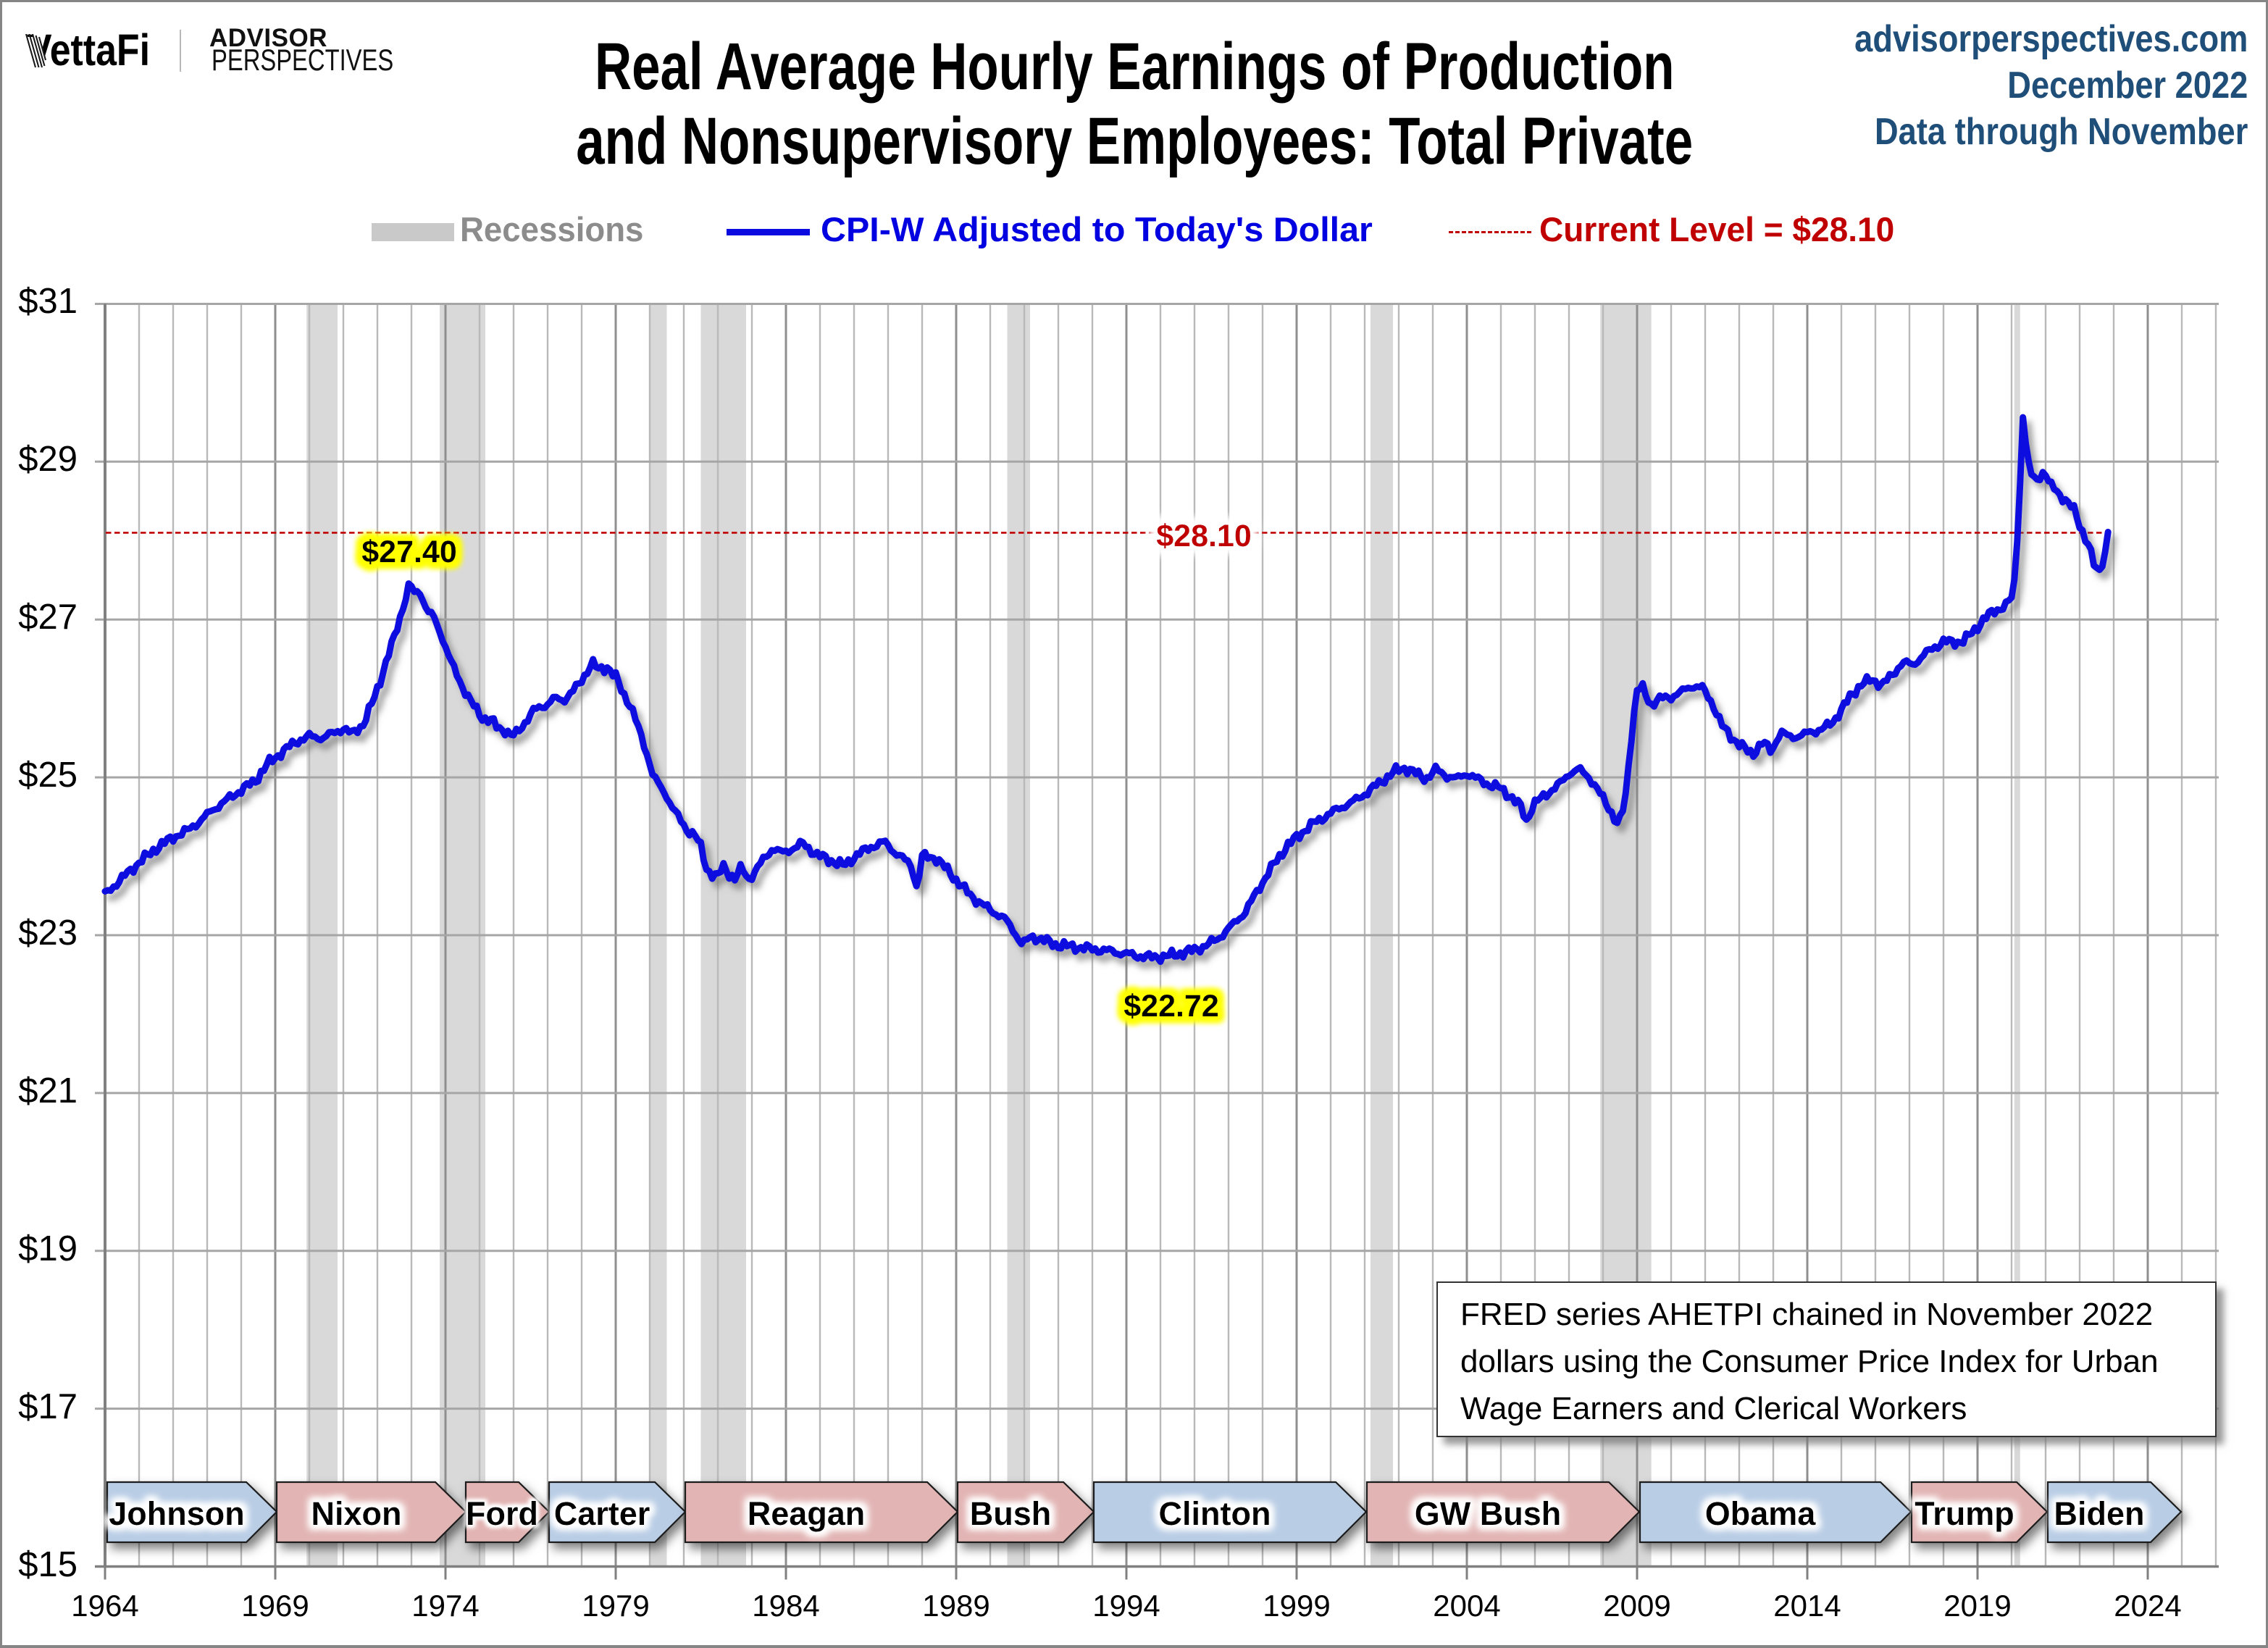 This screenshot has height=1648, width=2268. What do you see at coordinates (1761, 1513) in the screenshot?
I see `svg-text: Obama` at bounding box center [1761, 1513].